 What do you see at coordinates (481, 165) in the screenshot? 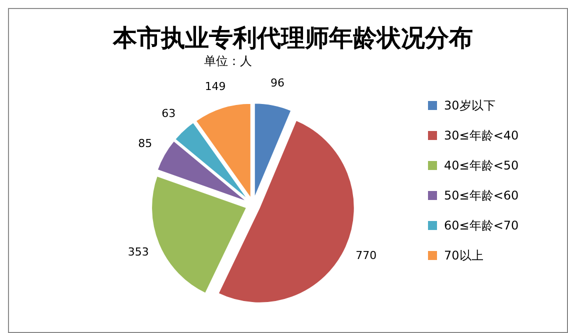
I see `legend-label: 40≤年龄<50` at bounding box center [481, 165].